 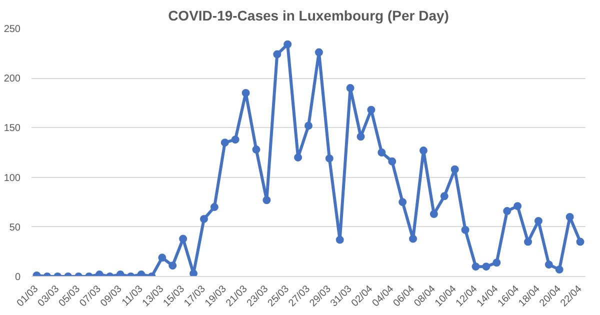 What do you see at coordinates (15, 228) in the screenshot?
I see `y-tick-label: 50` at bounding box center [15, 228].